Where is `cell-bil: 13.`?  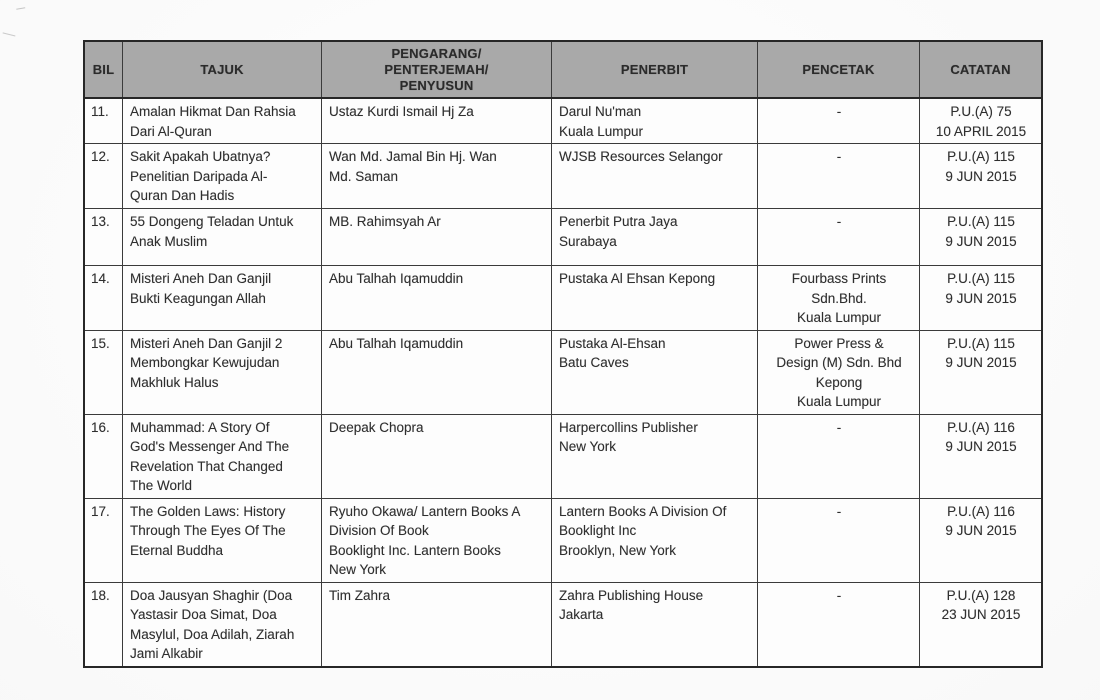
cell-bil: 13. is located at coordinates (103, 237).